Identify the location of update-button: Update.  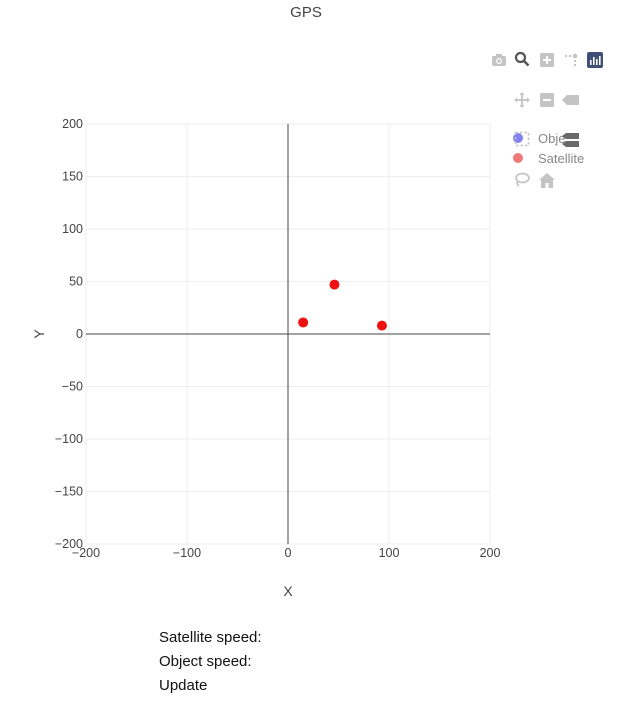
(183, 685).